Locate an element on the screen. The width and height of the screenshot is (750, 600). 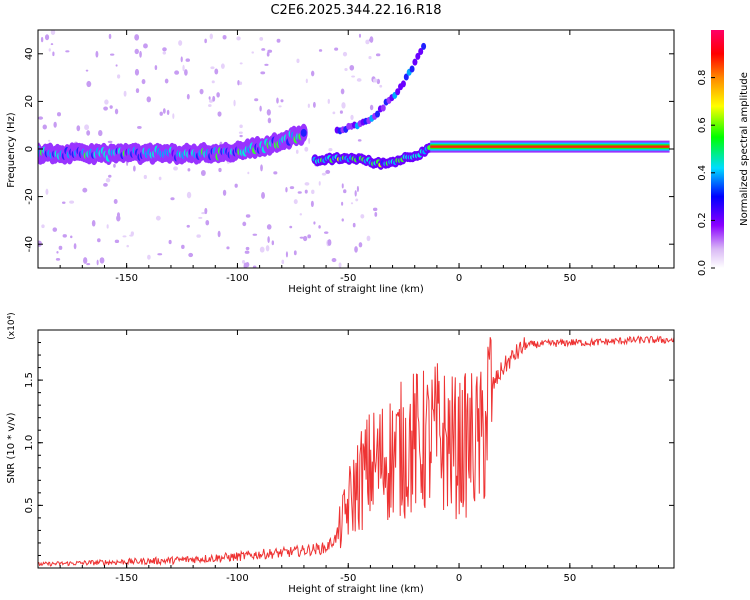
snr-x-label: Height of straight line (km) is located at coordinates (356, 589).